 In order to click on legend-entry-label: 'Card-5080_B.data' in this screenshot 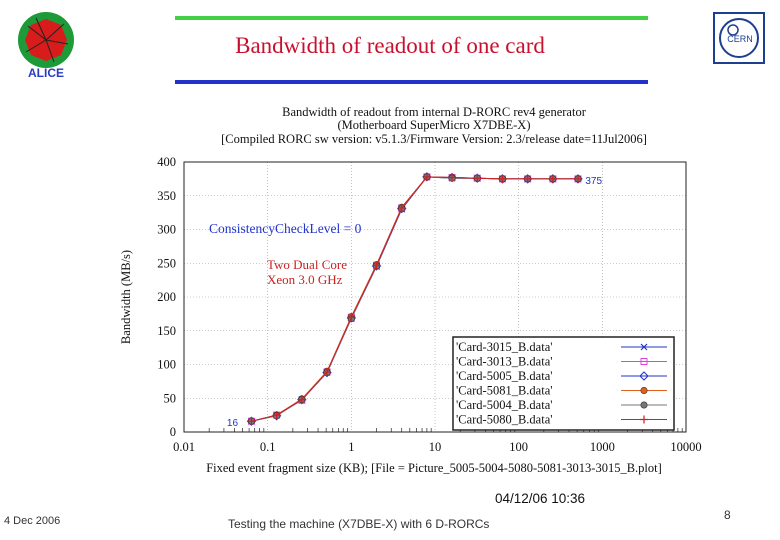, I will do `click(504, 420)`.